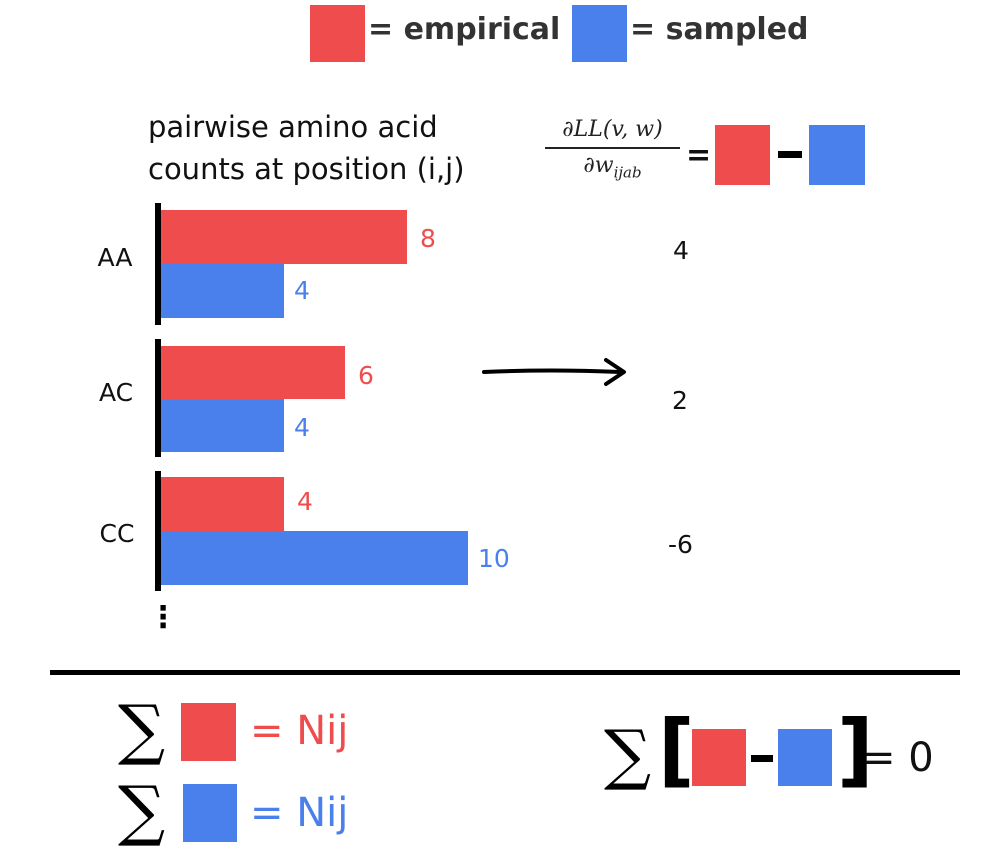  I want to click on bar-cc-empirical, so click(222, 504).